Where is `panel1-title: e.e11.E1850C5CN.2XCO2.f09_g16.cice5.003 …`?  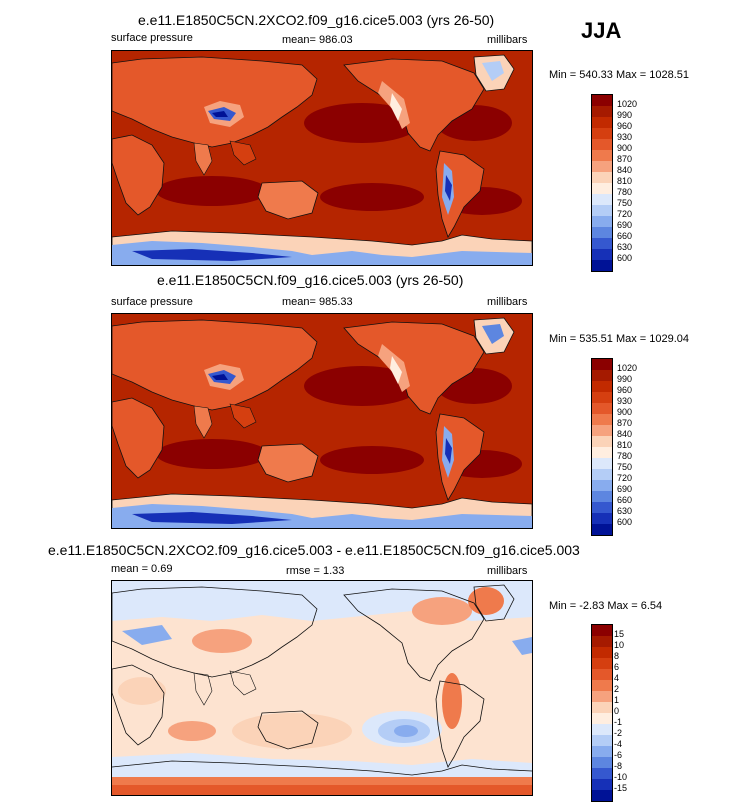
panel1-title: e.e11.E1850C5CN.2XCO2.f09_g16.cice5.003 … is located at coordinates (316, 20).